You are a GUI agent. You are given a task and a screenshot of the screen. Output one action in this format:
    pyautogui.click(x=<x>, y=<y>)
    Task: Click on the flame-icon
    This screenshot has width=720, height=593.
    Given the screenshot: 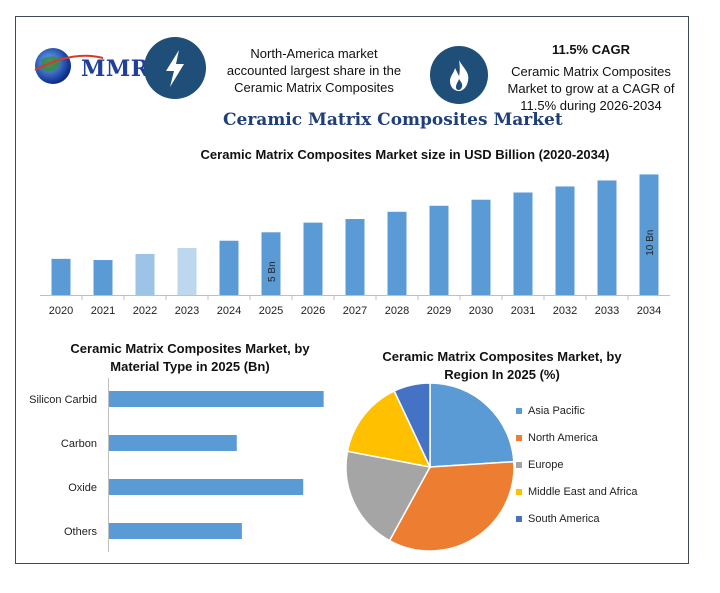 What is the action you would take?
    pyautogui.click(x=459, y=75)
    